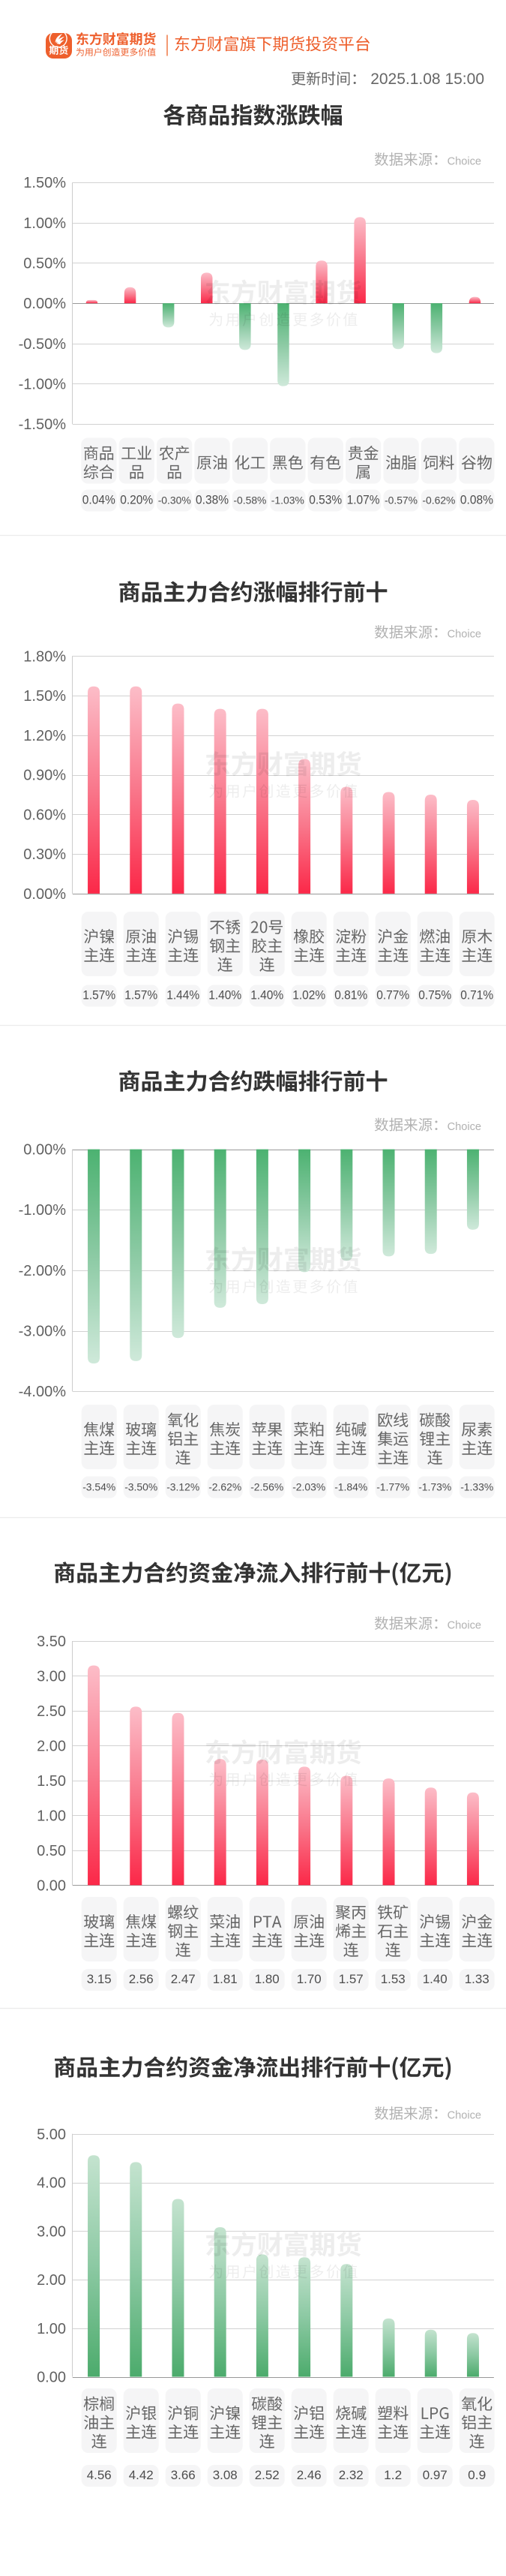  I want to click on svg-text: 5.00, so click(52, 2135).